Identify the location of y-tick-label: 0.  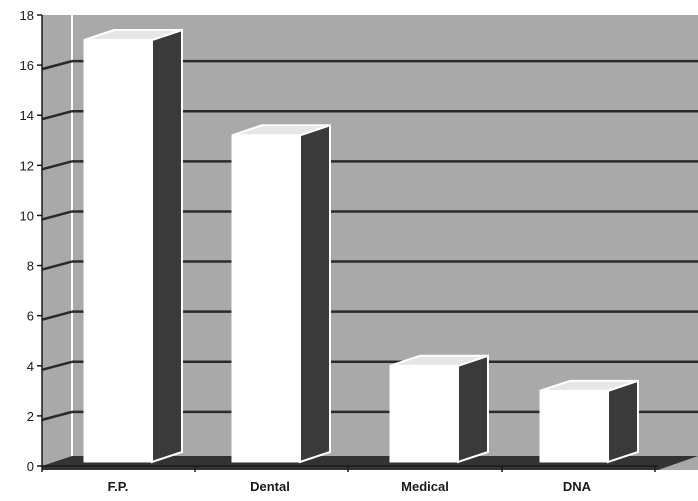
(30, 466).